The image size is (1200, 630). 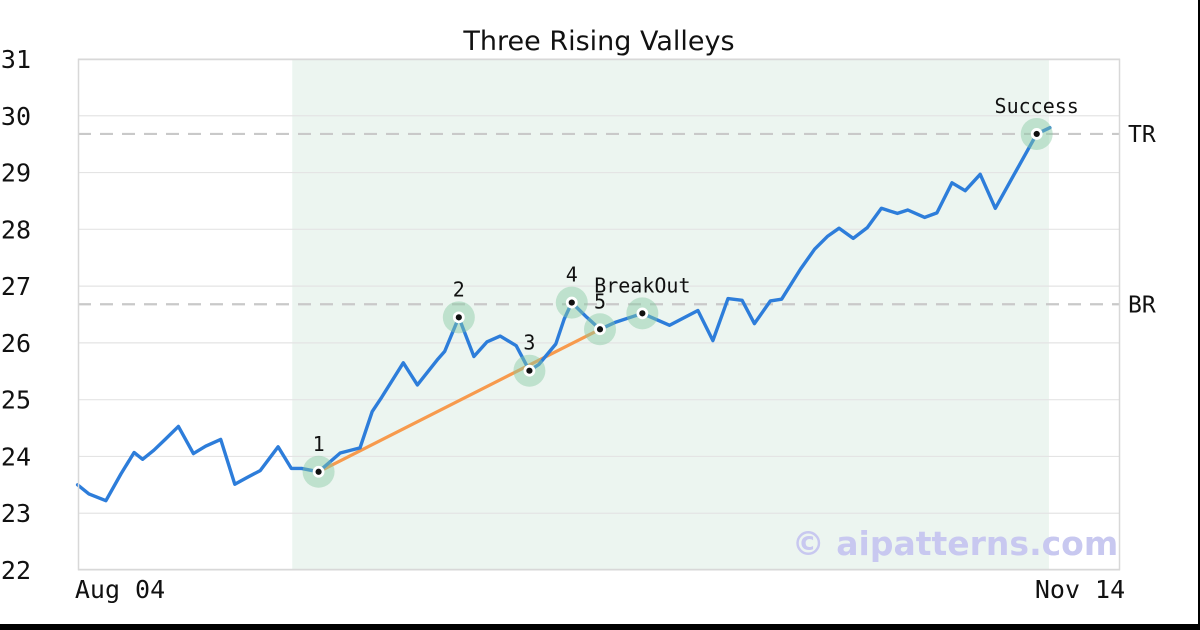 What do you see at coordinates (642, 313) in the screenshot?
I see `marker-dot-breakout` at bounding box center [642, 313].